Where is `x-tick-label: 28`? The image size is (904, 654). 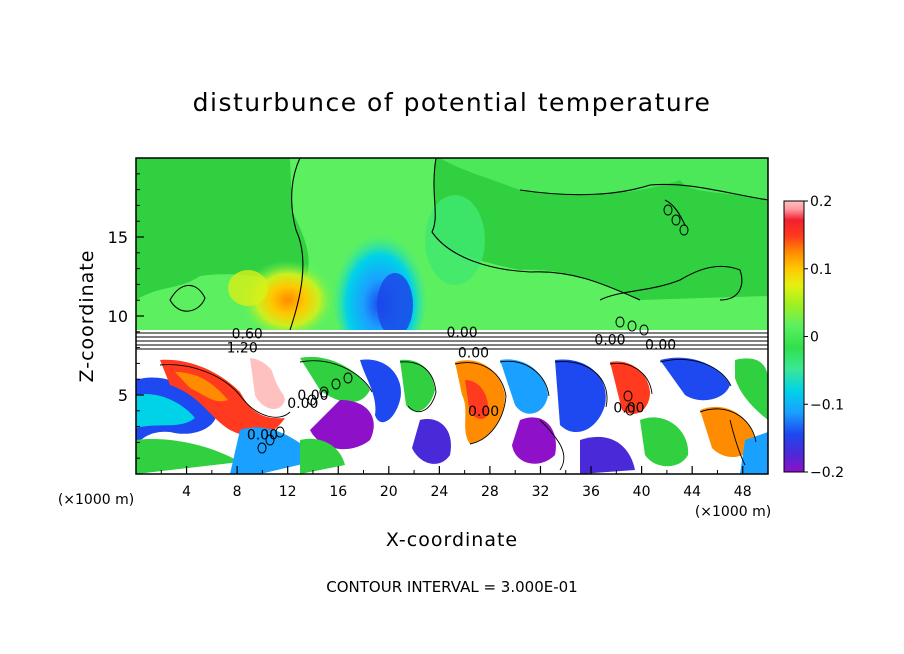 x-tick-label: 28 is located at coordinates (490, 492).